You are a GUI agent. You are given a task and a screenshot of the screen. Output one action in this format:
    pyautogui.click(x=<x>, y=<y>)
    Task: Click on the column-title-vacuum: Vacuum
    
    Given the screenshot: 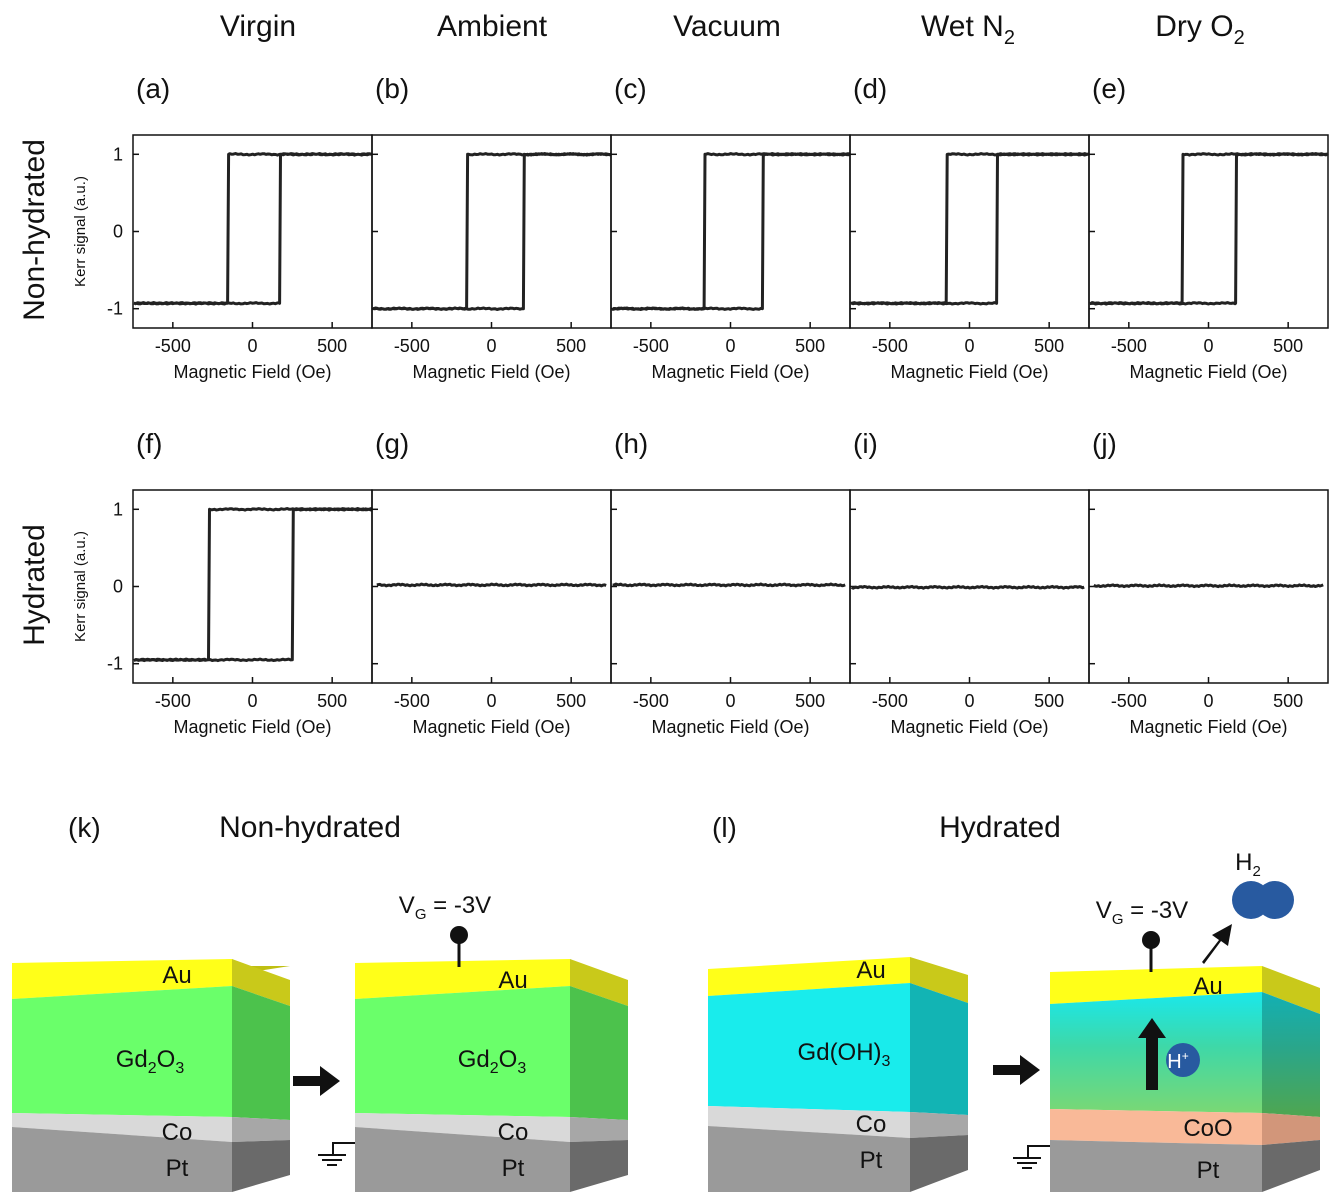 What is the action you would take?
    pyautogui.click(x=727, y=26)
    